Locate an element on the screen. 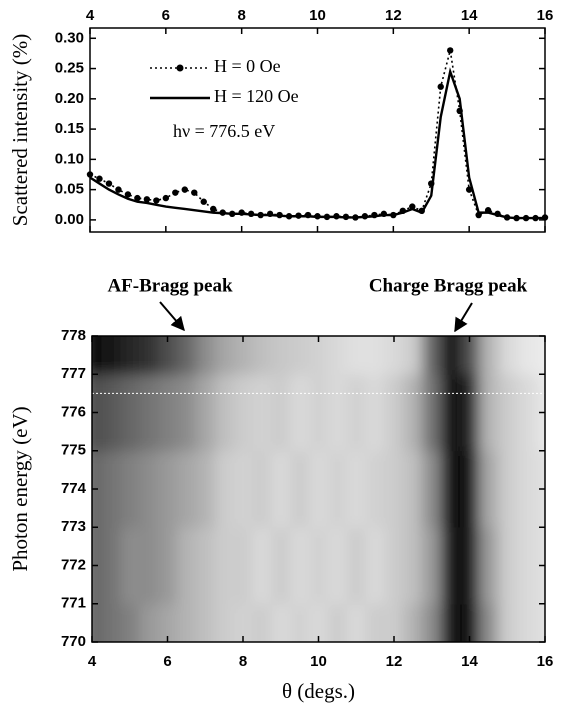 This screenshot has height=721, width=561. y-tick-label: 0.15 is located at coordinates (69, 128).